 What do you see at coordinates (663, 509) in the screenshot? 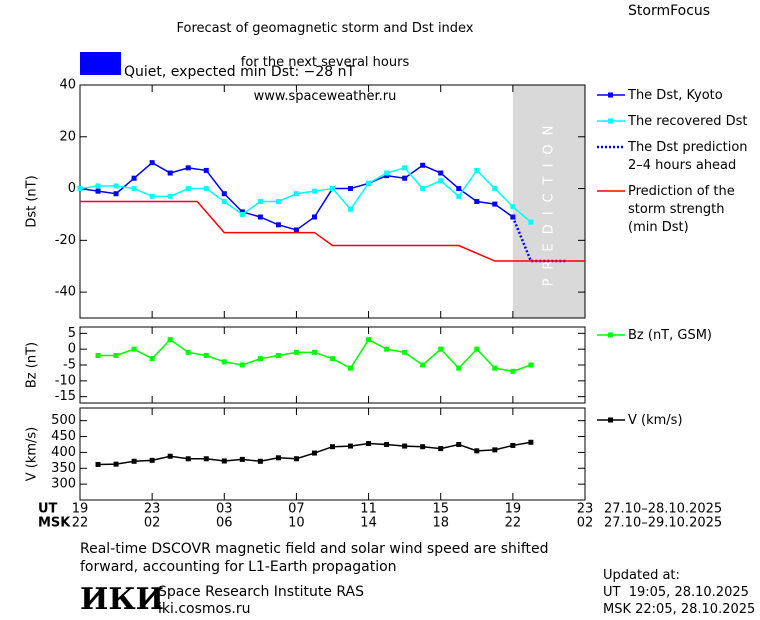
I see `date-range: 27.10–28.10.2025` at bounding box center [663, 509].